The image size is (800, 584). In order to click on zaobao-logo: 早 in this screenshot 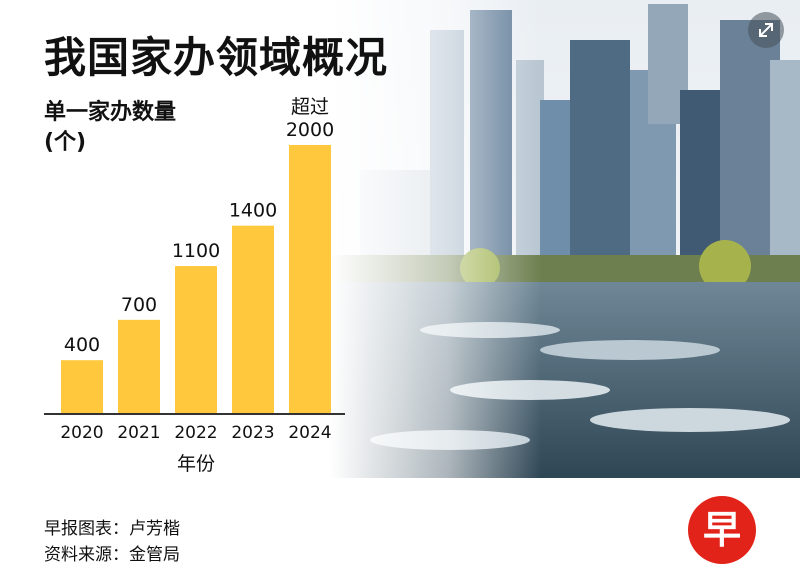, I will do `click(722, 530)`.